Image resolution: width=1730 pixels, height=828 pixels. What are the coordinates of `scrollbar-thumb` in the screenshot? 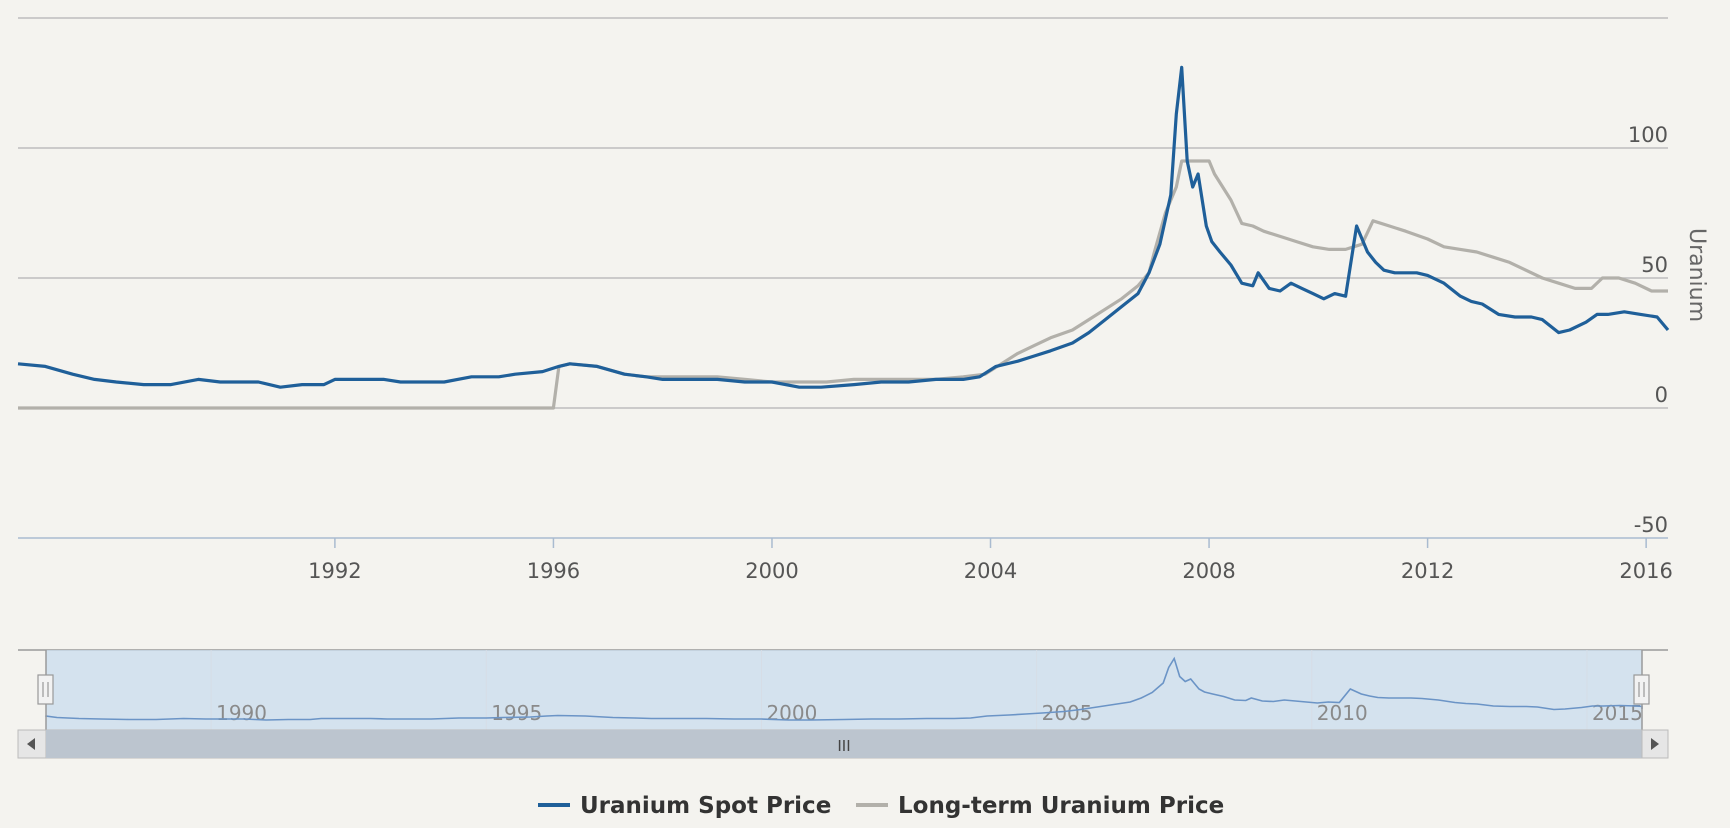 It's located at (844, 744).